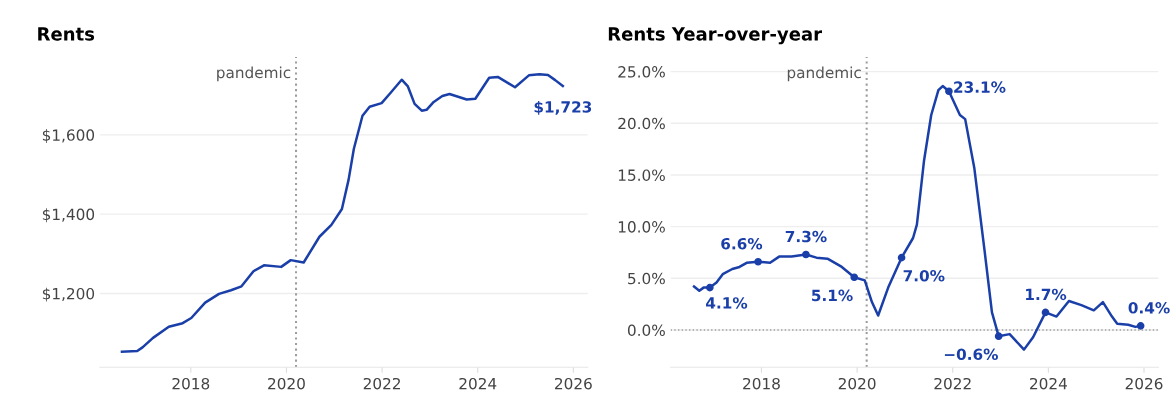  I want to click on chart-title: Rents, so click(66, 34).